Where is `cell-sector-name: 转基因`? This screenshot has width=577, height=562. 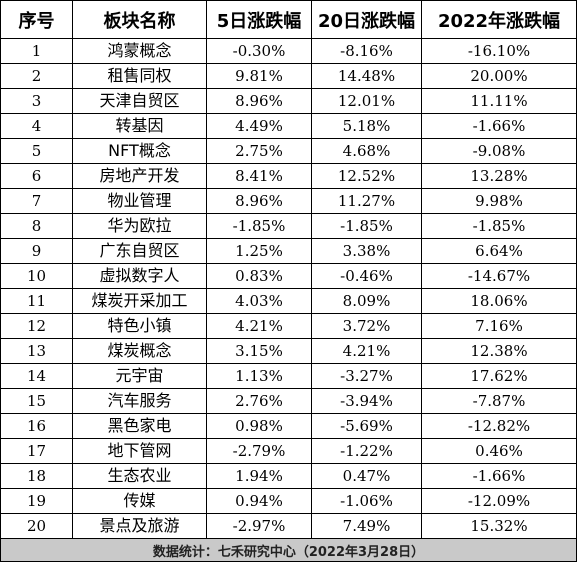 cell-sector-name: 转基因 is located at coordinates (139, 126).